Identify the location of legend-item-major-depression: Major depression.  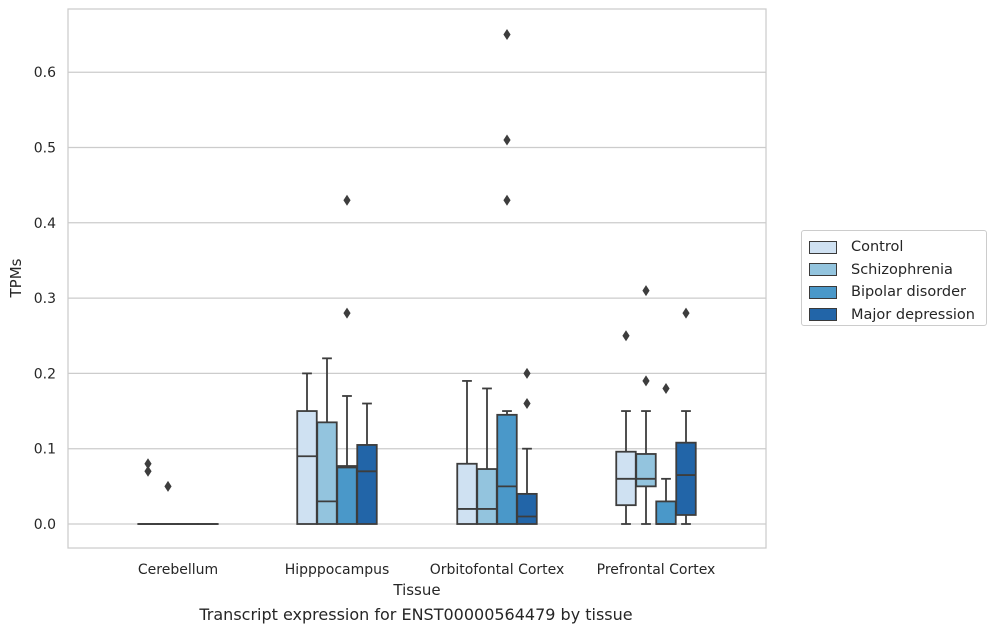
(897, 315).